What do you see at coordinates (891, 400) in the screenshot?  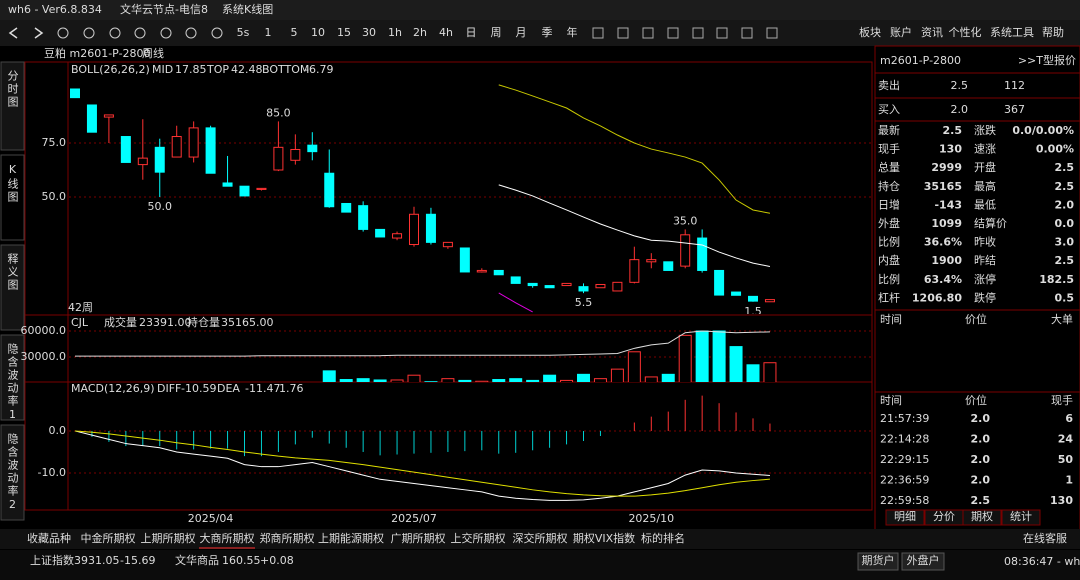 I see `list-header: 时间` at bounding box center [891, 400].